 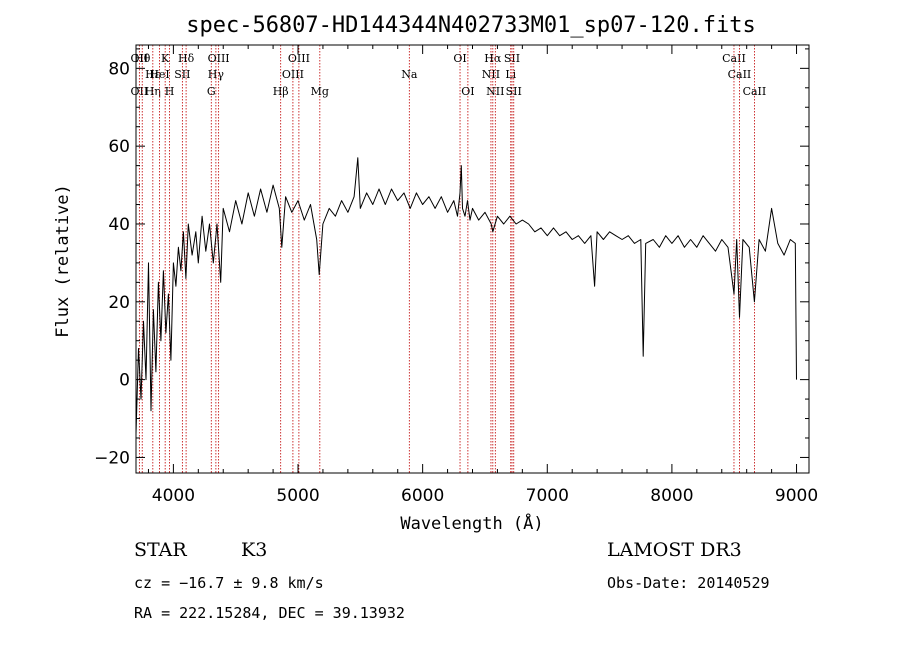 I want to click on marker-label-18-mid: NII, so click(x=491, y=74).